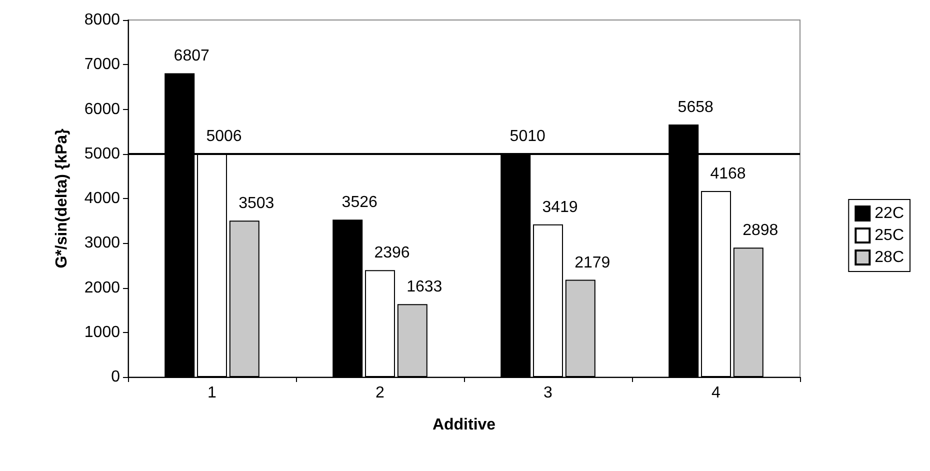 Image resolution: width=930 pixels, height=471 pixels. What do you see at coordinates (212, 393) in the screenshot?
I see `x-tick-label: 1` at bounding box center [212, 393].